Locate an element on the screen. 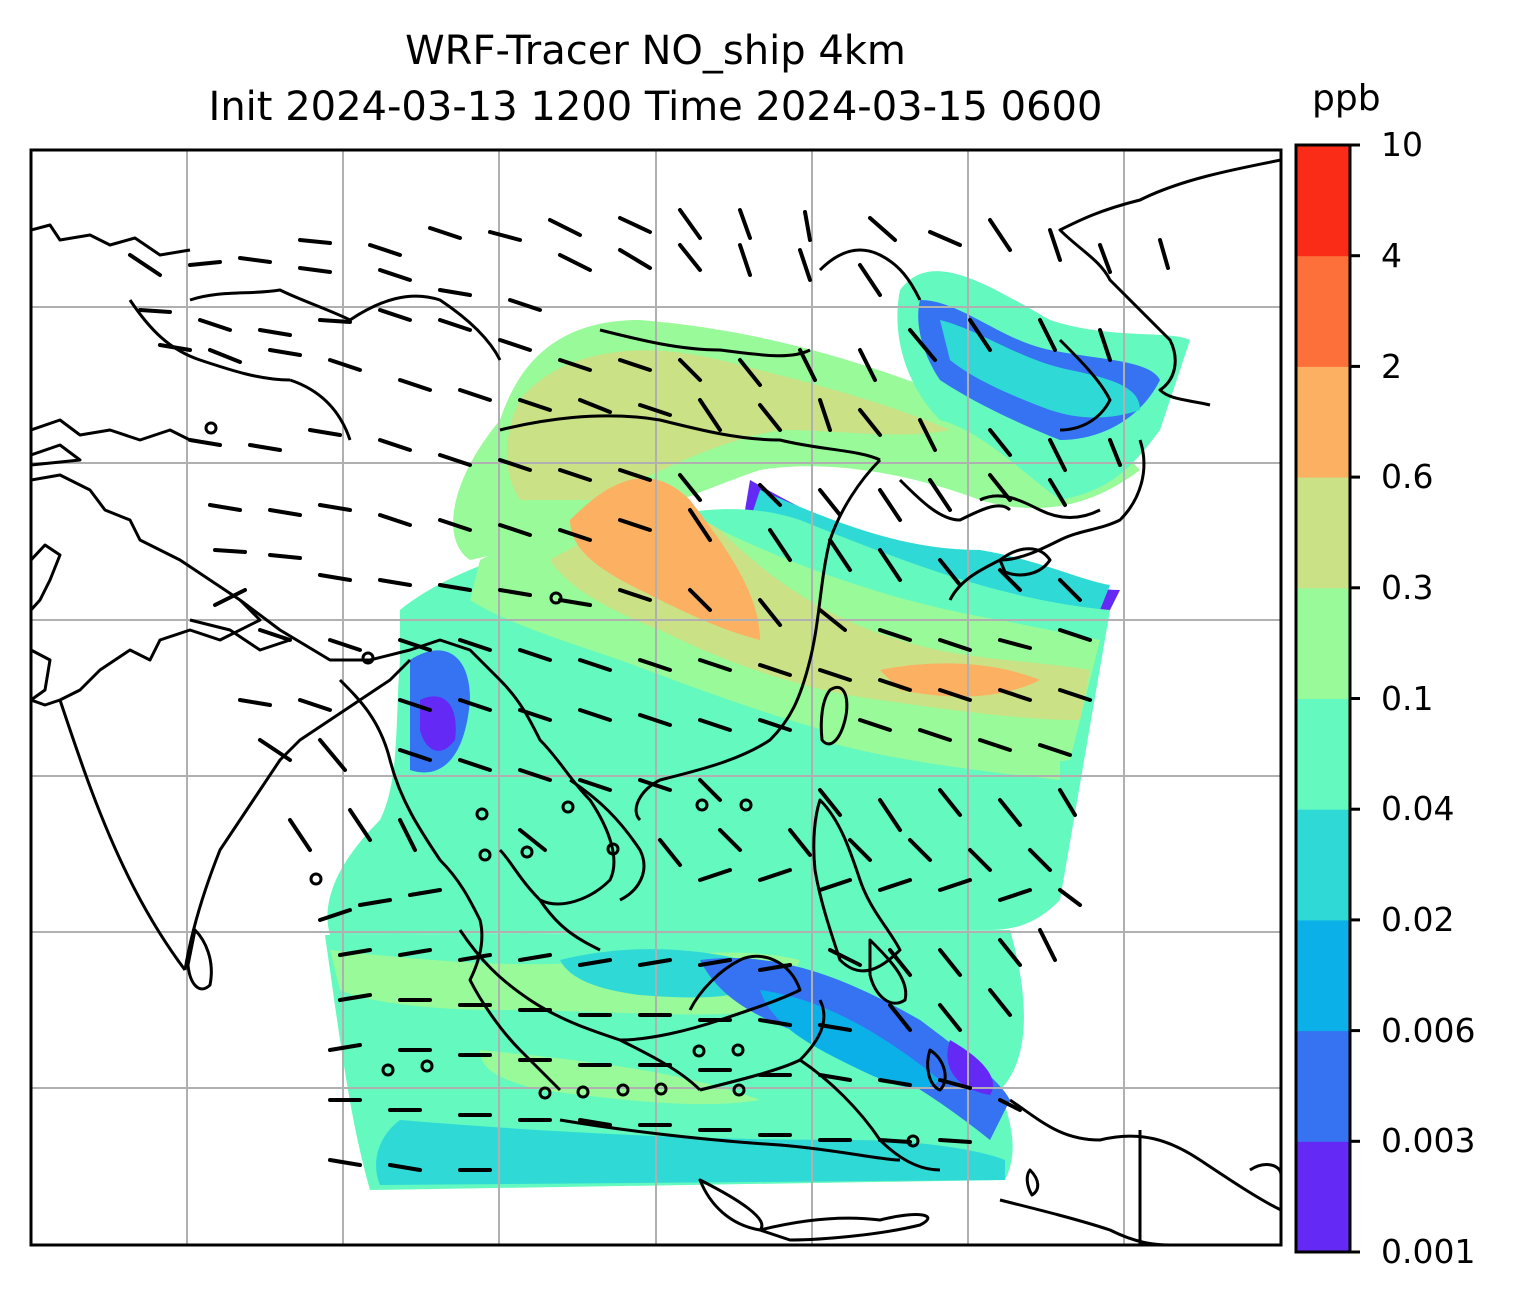  colorbar-tick-label: 0.3 is located at coordinates (1407, 587).